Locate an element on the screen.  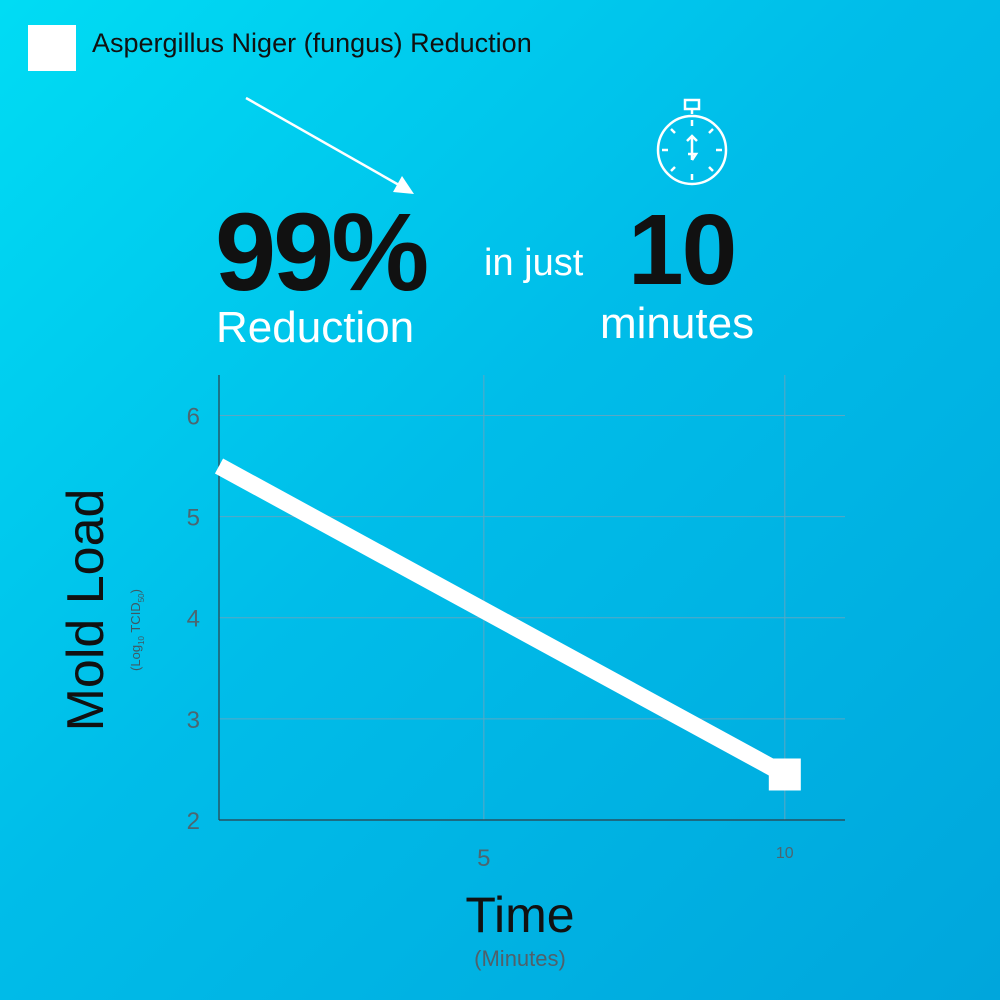
y-unit-part: (Log is located at coordinates (136, 657).